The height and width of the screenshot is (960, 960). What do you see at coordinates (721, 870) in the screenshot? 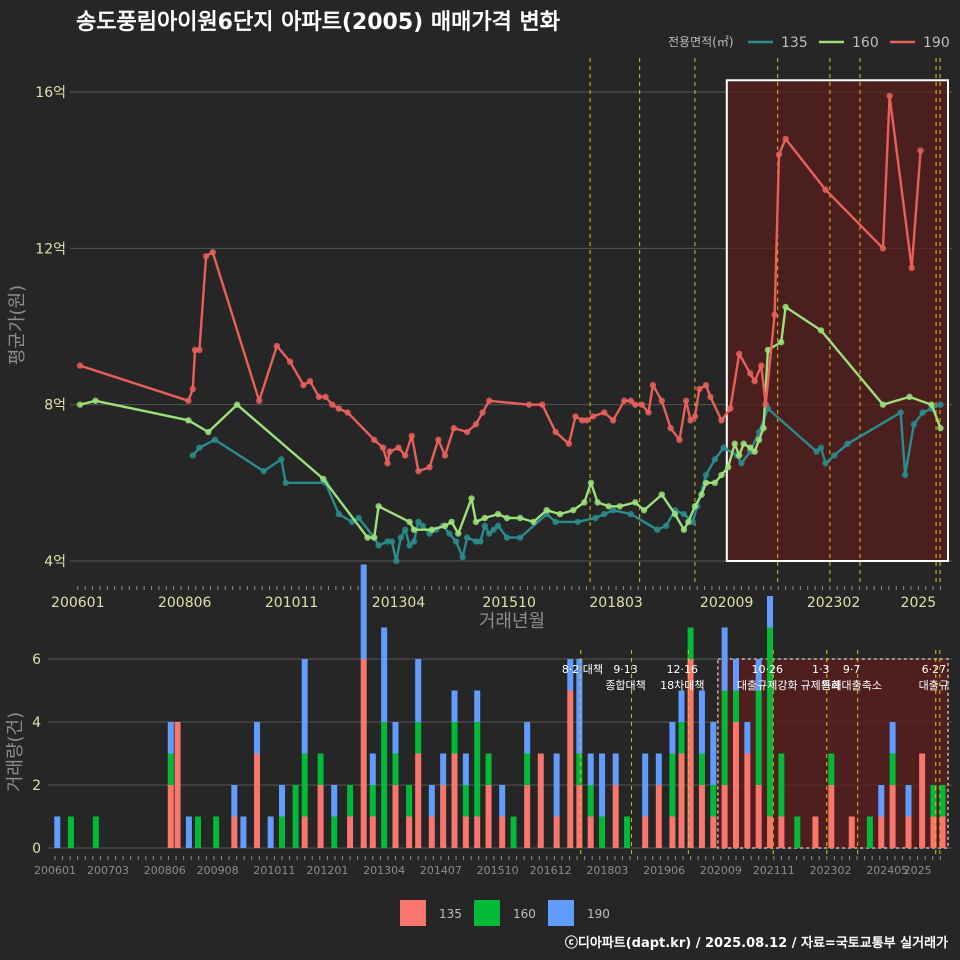
I see `volume-x-tick-label: 202009` at bounding box center [721, 870].